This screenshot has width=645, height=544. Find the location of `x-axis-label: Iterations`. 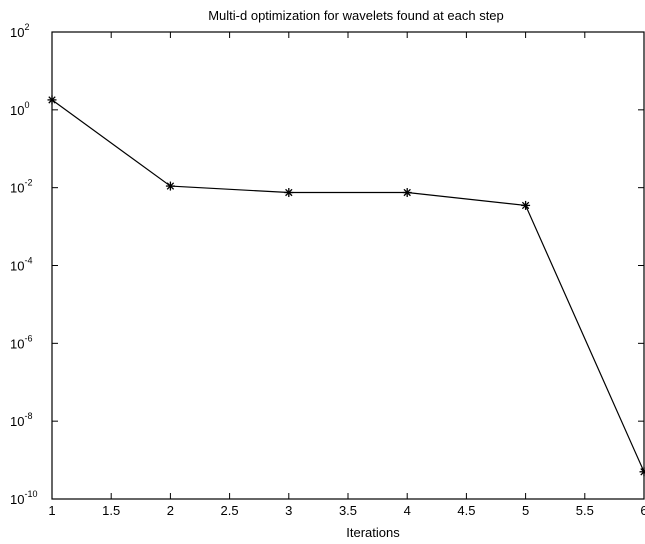

x-axis-label: Iterations is located at coordinates (373, 532).